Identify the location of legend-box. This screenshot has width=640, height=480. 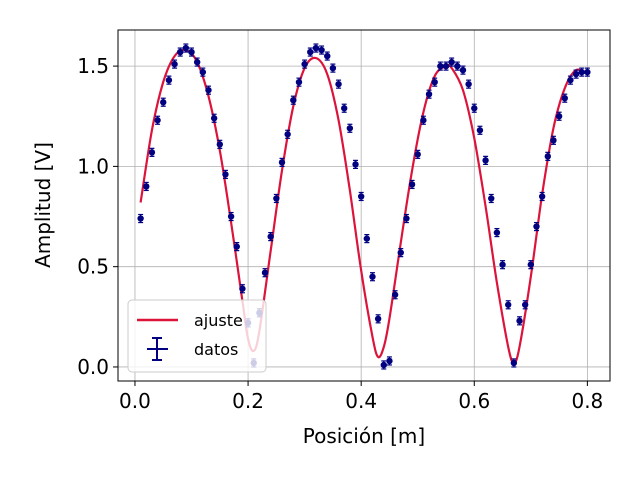
(197, 336).